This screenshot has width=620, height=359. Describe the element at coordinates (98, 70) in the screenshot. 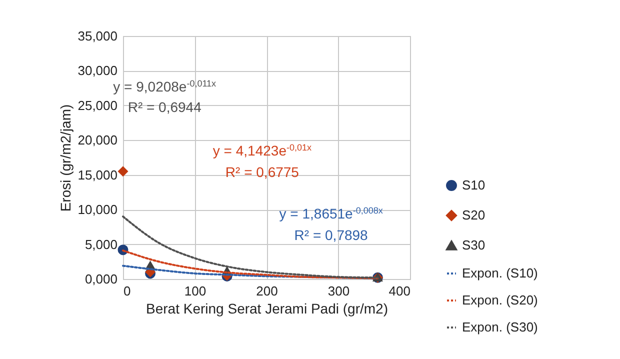

I see `y-tick-label: 30,000` at that location.